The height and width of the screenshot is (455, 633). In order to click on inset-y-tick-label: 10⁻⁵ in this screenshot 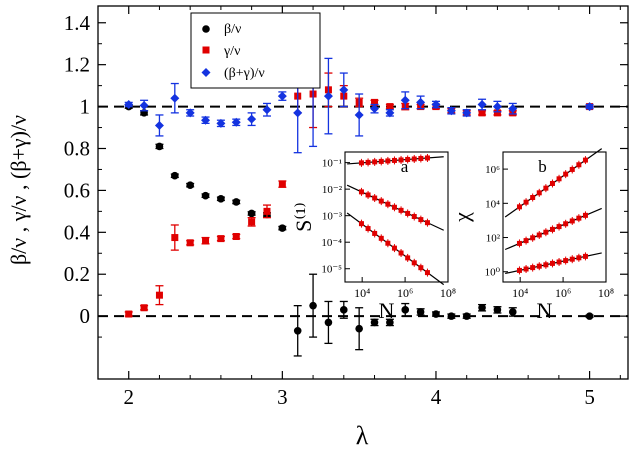, I will do `click(331, 270)`.